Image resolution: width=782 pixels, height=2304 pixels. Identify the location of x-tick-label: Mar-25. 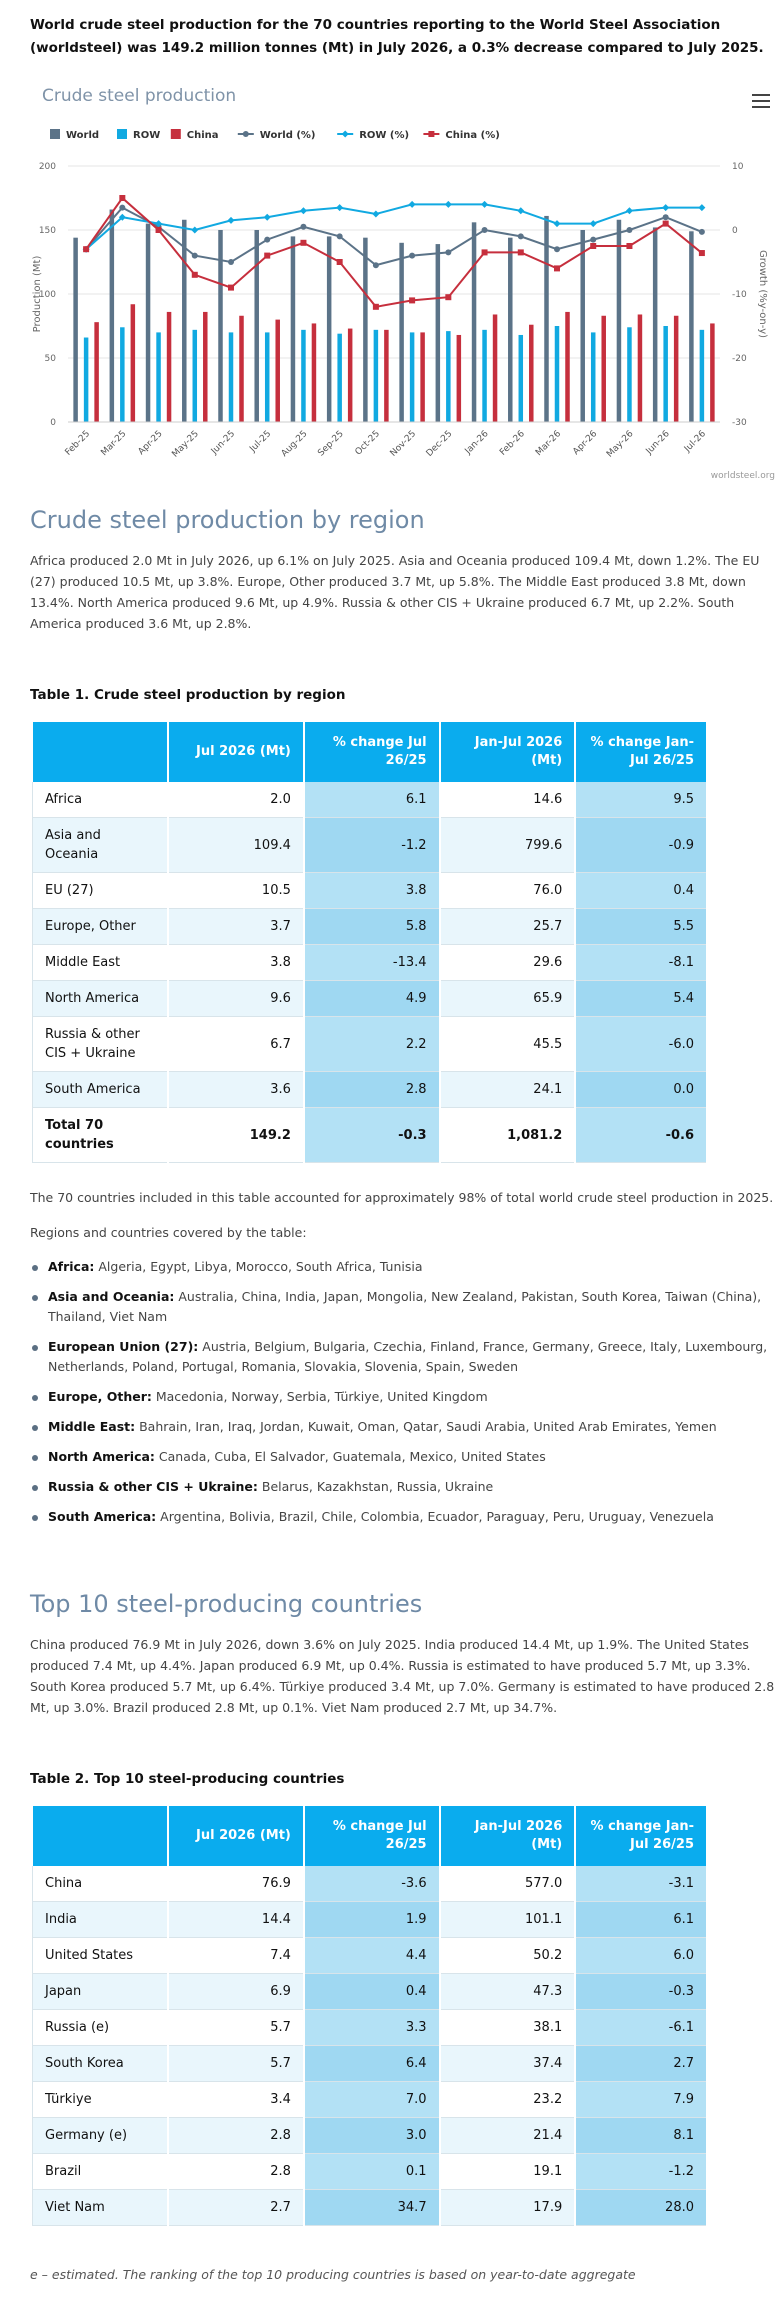
(113, 443).